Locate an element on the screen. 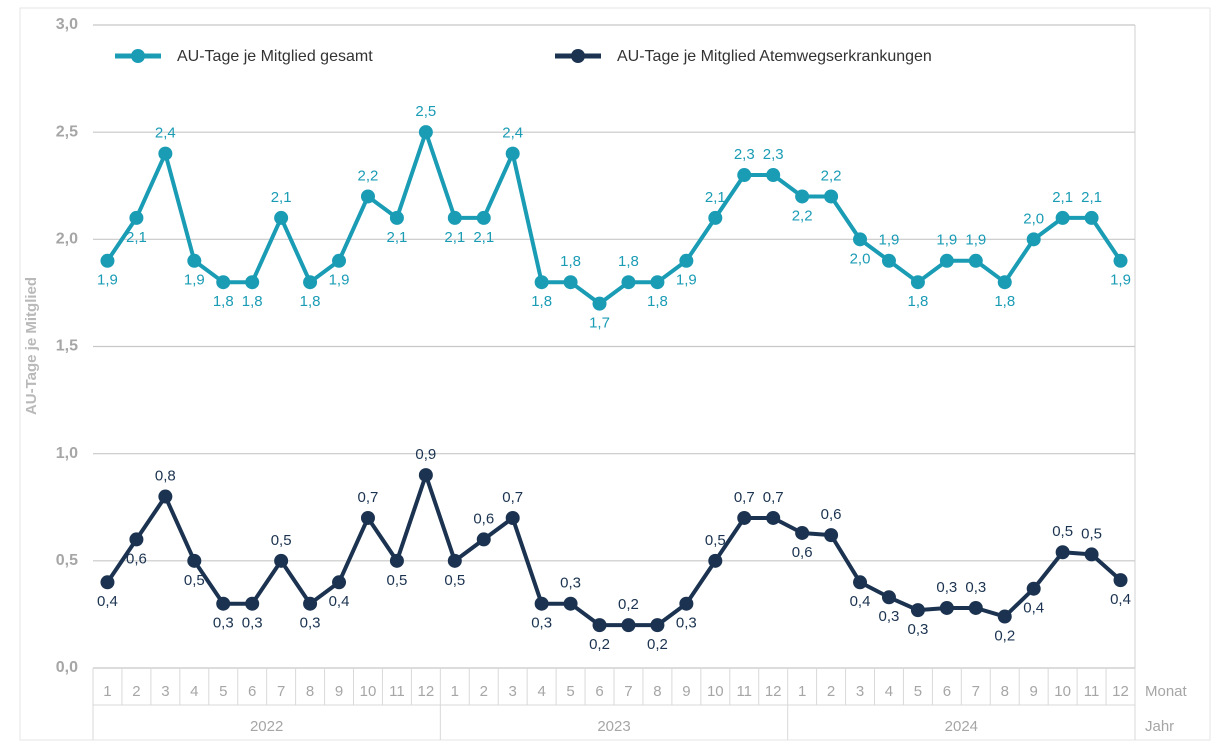 The width and height of the screenshot is (1217, 749). x-tick-label: 5 is located at coordinates (223, 691).